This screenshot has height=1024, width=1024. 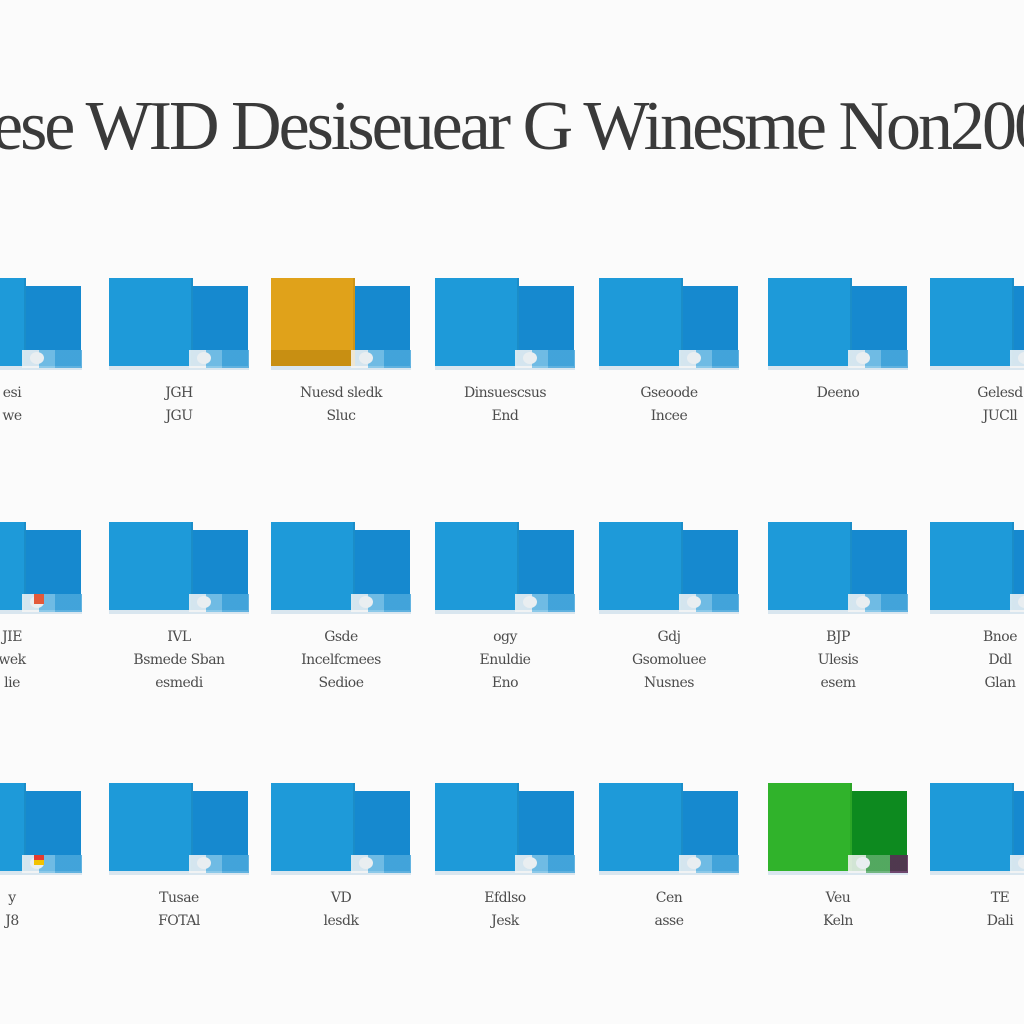 I want to click on folder-tile: BJP Ulesis esem, so click(x=839, y=612).